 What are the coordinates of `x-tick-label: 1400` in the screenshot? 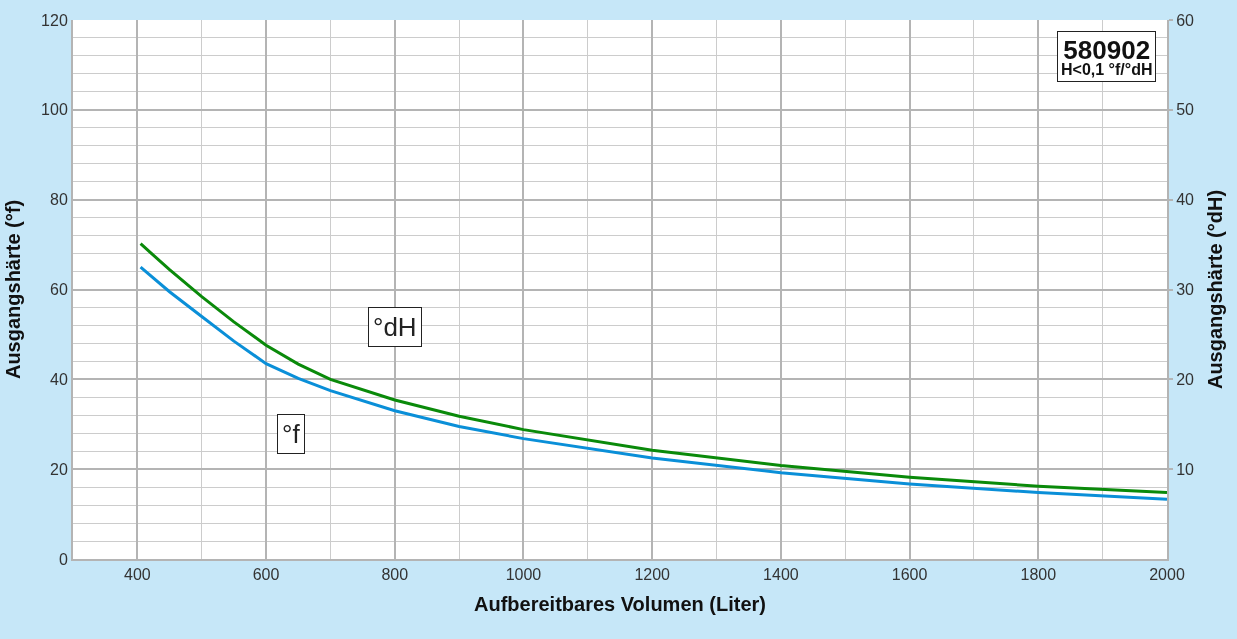 It's located at (781, 575).